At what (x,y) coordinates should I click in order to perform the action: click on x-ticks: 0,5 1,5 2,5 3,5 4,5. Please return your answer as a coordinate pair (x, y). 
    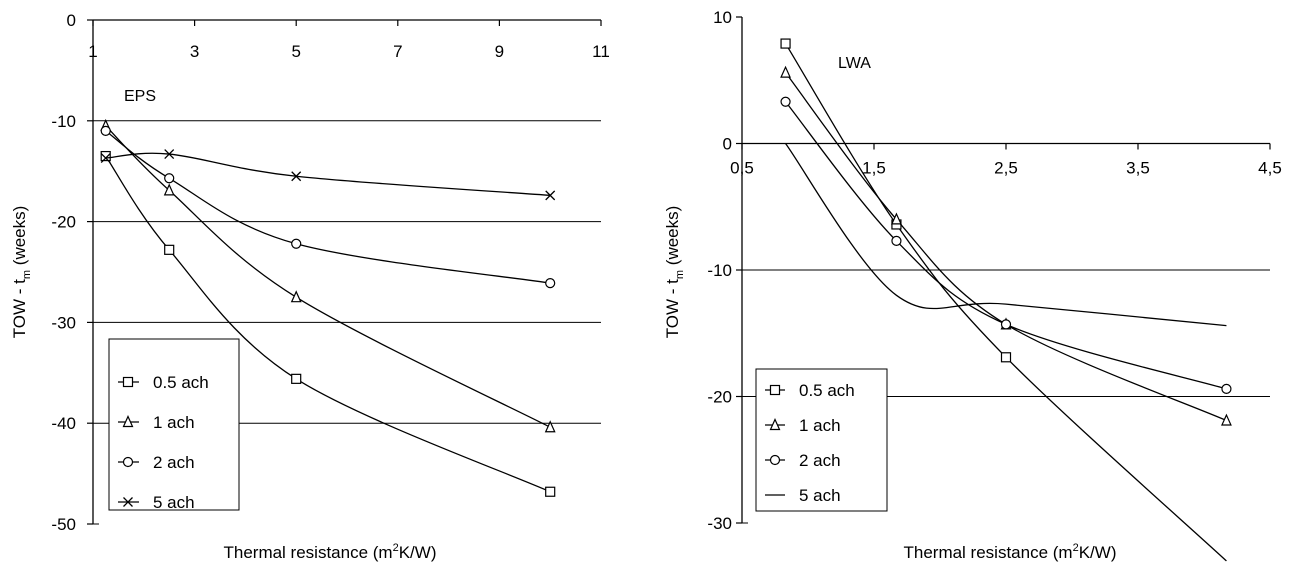
    Looking at the image, I should click on (1006, 160).